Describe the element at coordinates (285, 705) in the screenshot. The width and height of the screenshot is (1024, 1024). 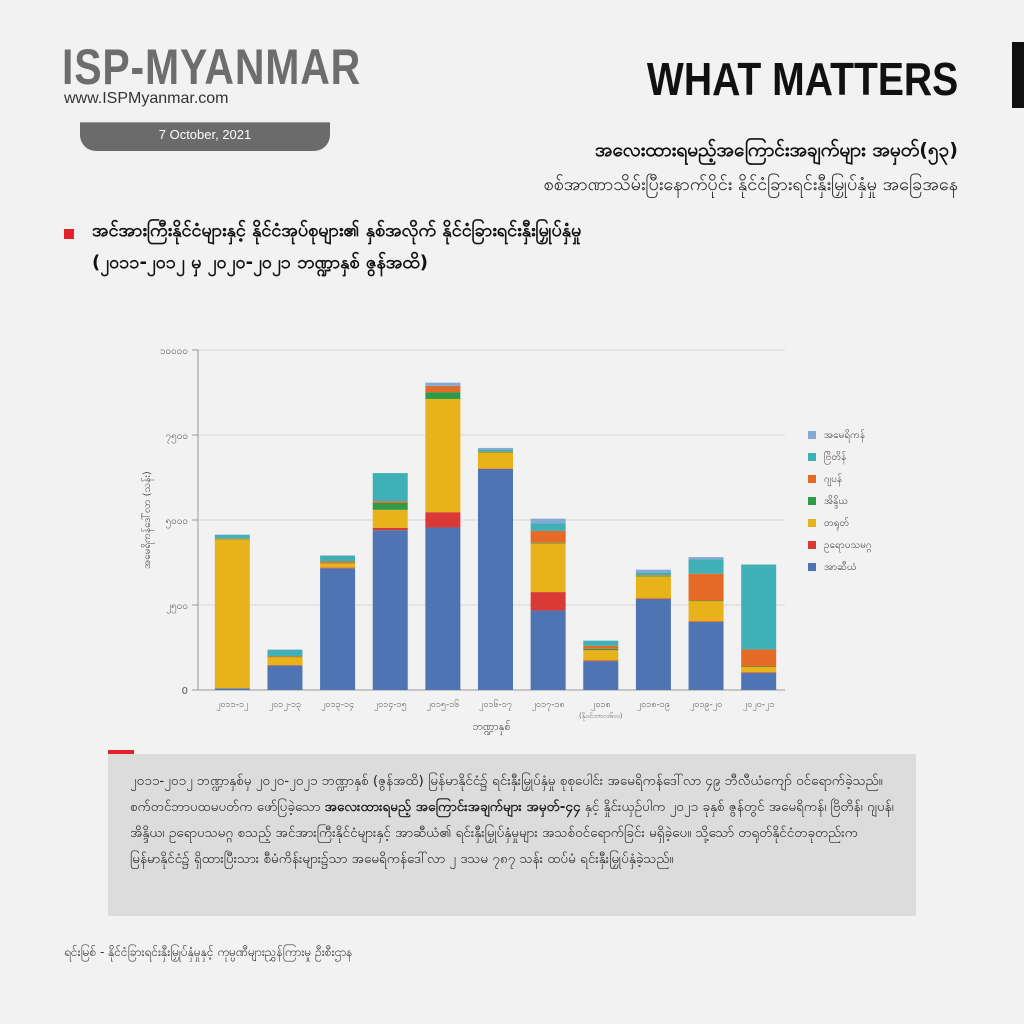
I see `x-tick-label: ၂၀၁၂-၁၃` at that location.